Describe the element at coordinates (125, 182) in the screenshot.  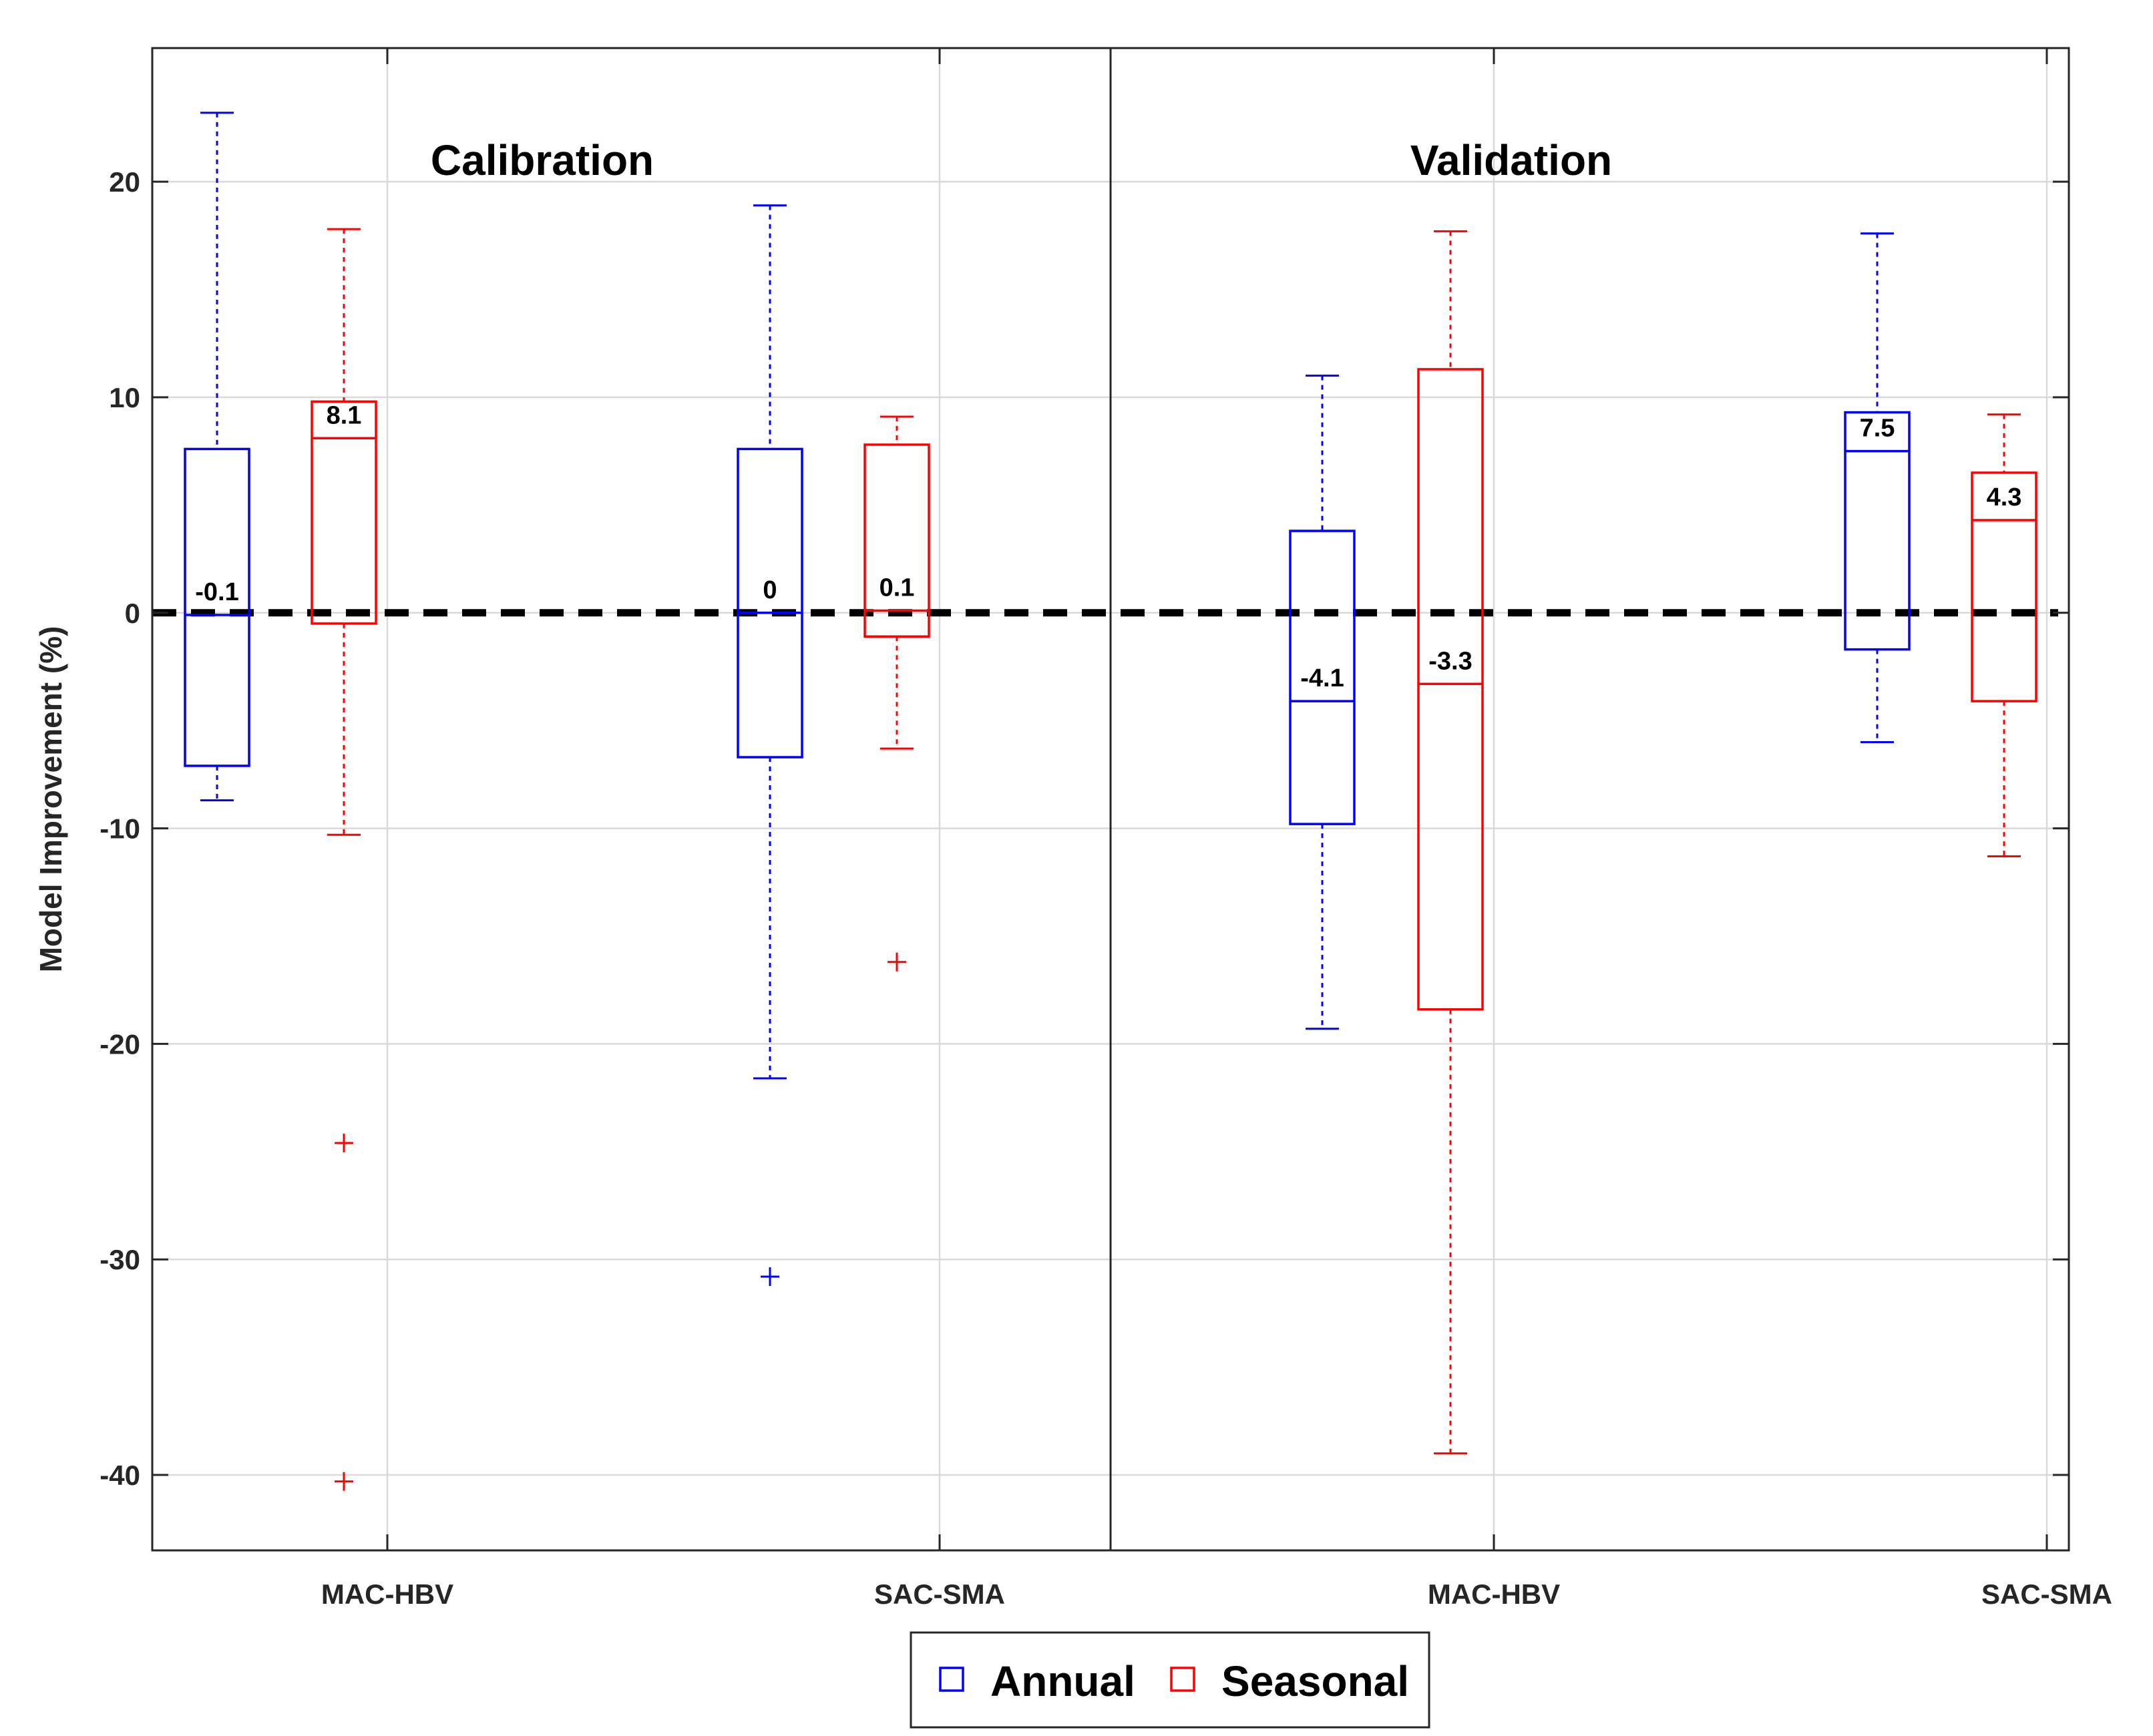
I see `y-tick-label: 20` at that location.